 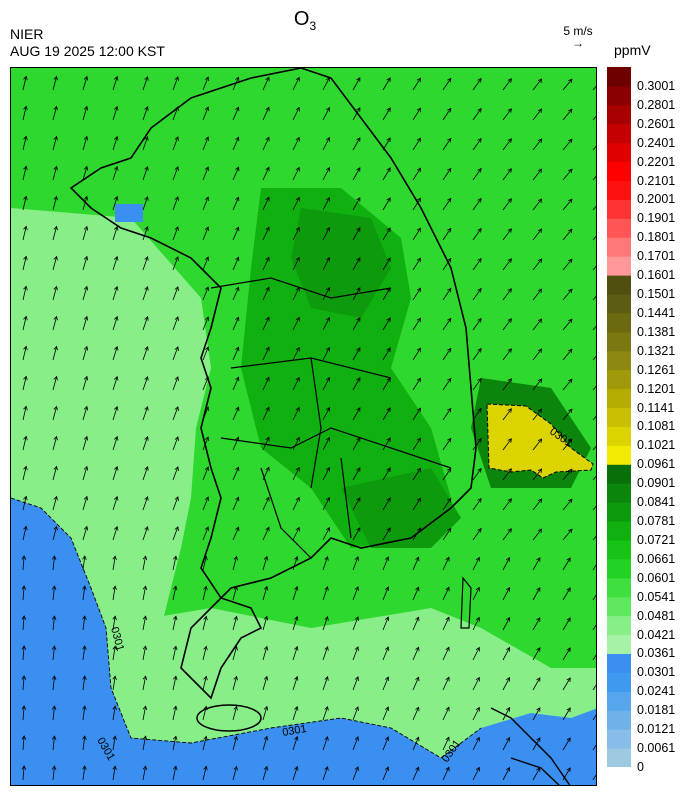 I want to click on wind-scale-label: 5 m/s, so click(x=578, y=31).